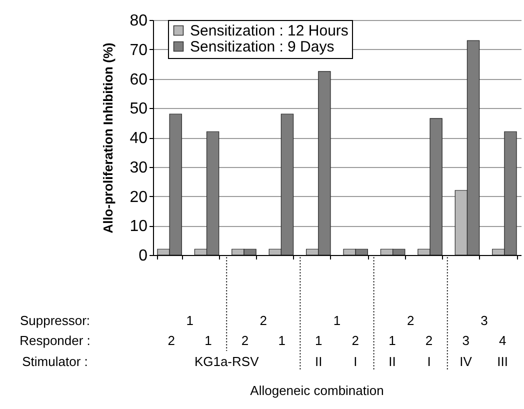  Describe the element at coordinates (139, 167) in the screenshot. I see `y-tick-label: 30` at that location.